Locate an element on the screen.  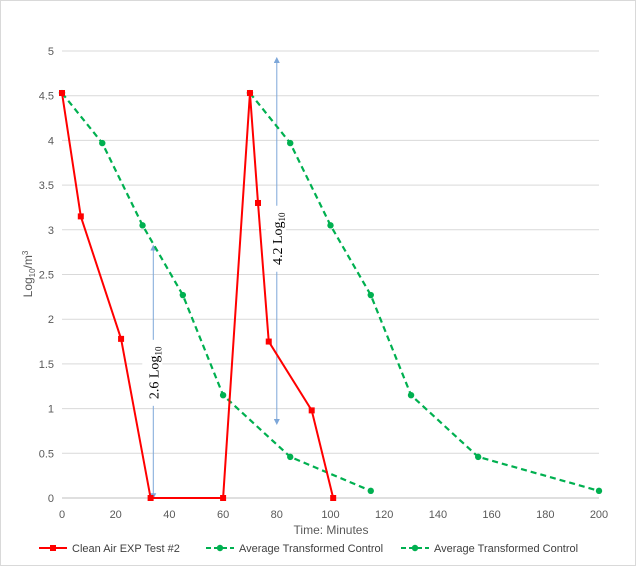
x-tick-label-7: 140 is located at coordinates (438, 515).